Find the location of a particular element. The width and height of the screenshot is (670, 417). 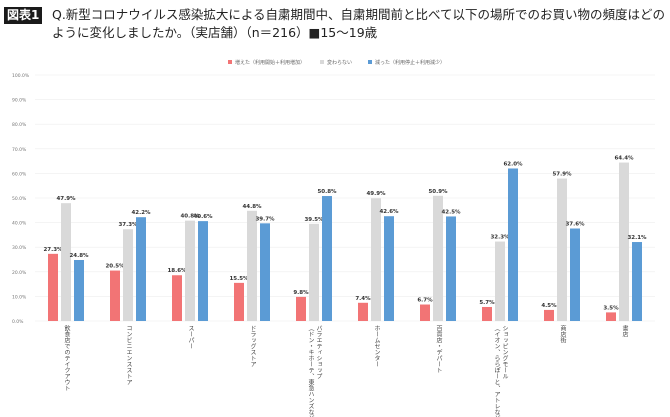

data-label: 42.2% is located at coordinates (141, 213).